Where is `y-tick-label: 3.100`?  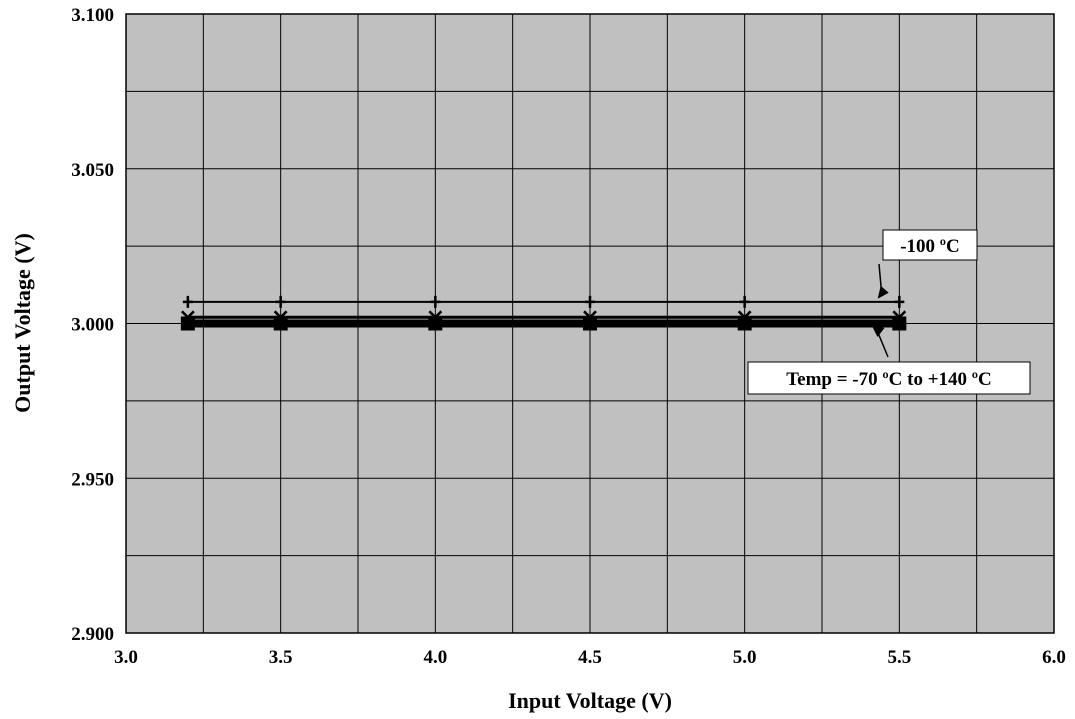 y-tick-label: 3.100 is located at coordinates (92, 15).